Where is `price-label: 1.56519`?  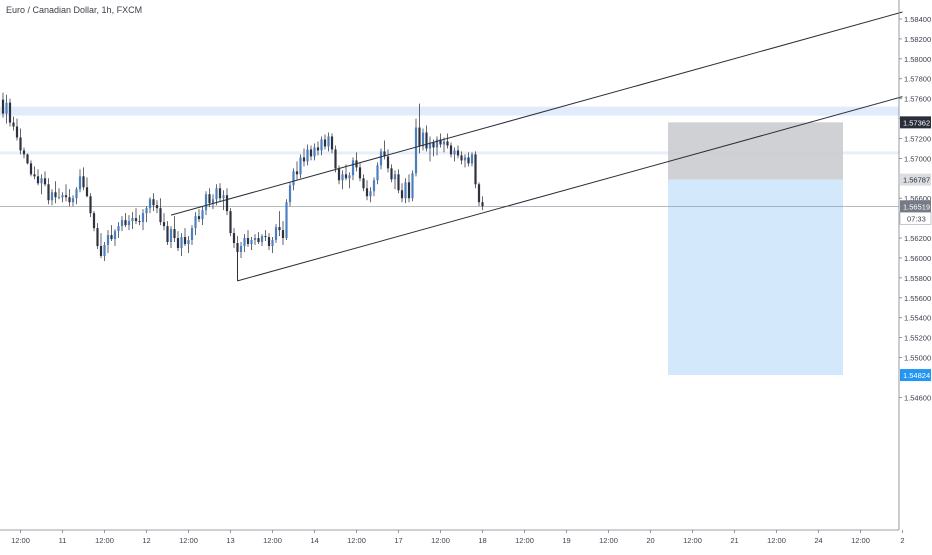 price-label: 1.56519 is located at coordinates (916, 206).